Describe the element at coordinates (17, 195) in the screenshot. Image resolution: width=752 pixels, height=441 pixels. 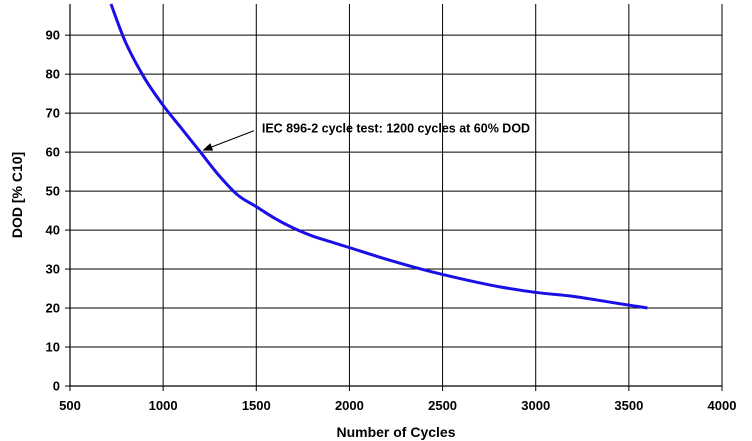
I see `y-axis-title: DOD [% C10]` at that location.